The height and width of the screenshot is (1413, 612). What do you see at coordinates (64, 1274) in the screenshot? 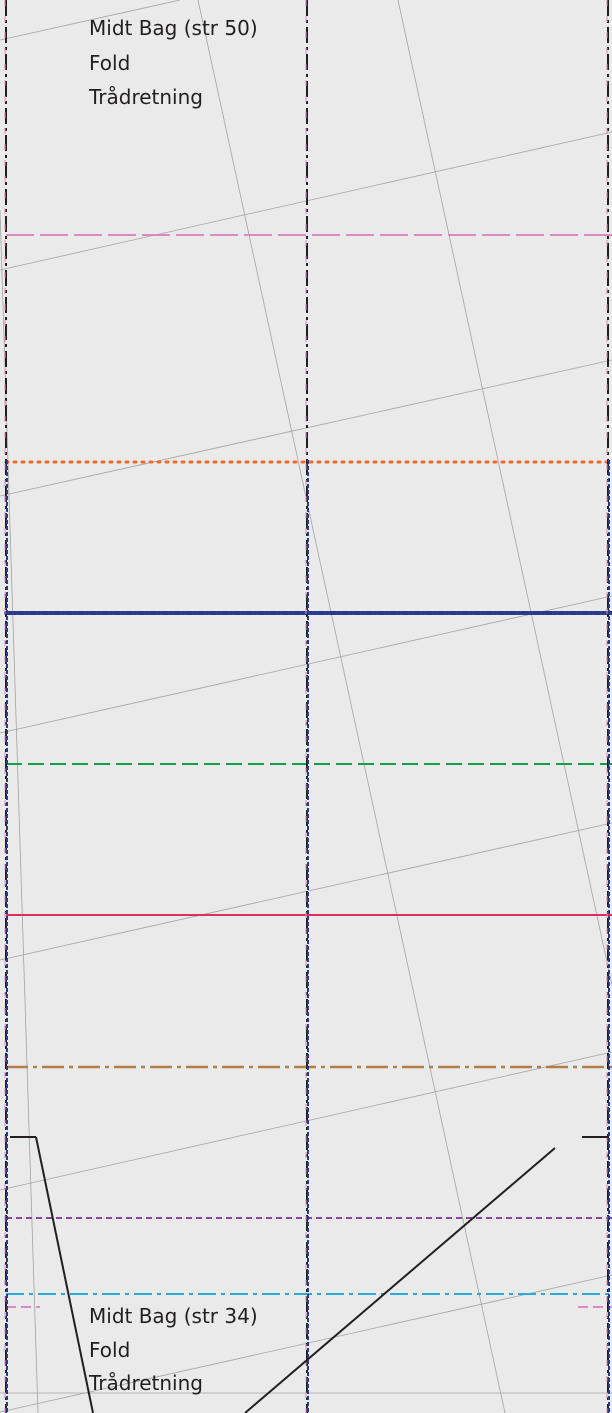
I see `grainline-steep` at bounding box center [64, 1274].